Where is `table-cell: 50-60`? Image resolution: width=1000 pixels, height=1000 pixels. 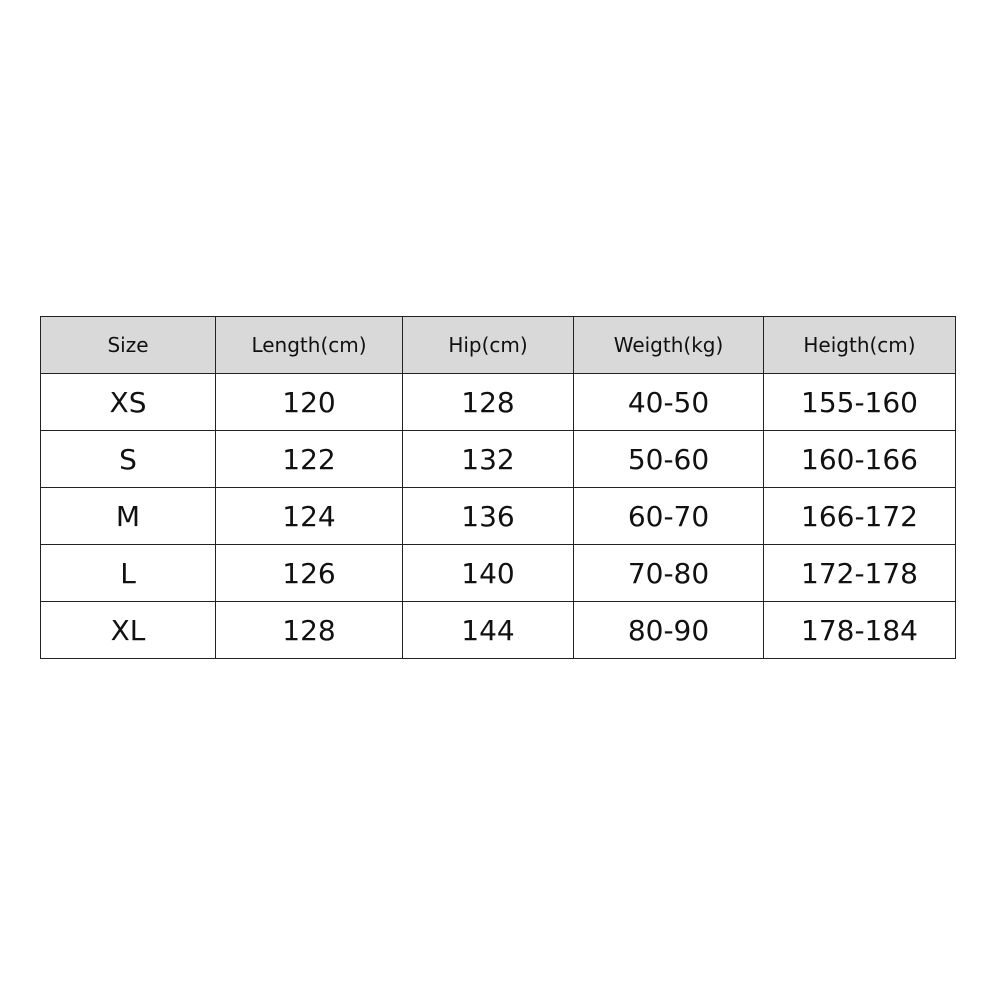
table-cell: 50-60 is located at coordinates (668, 459).